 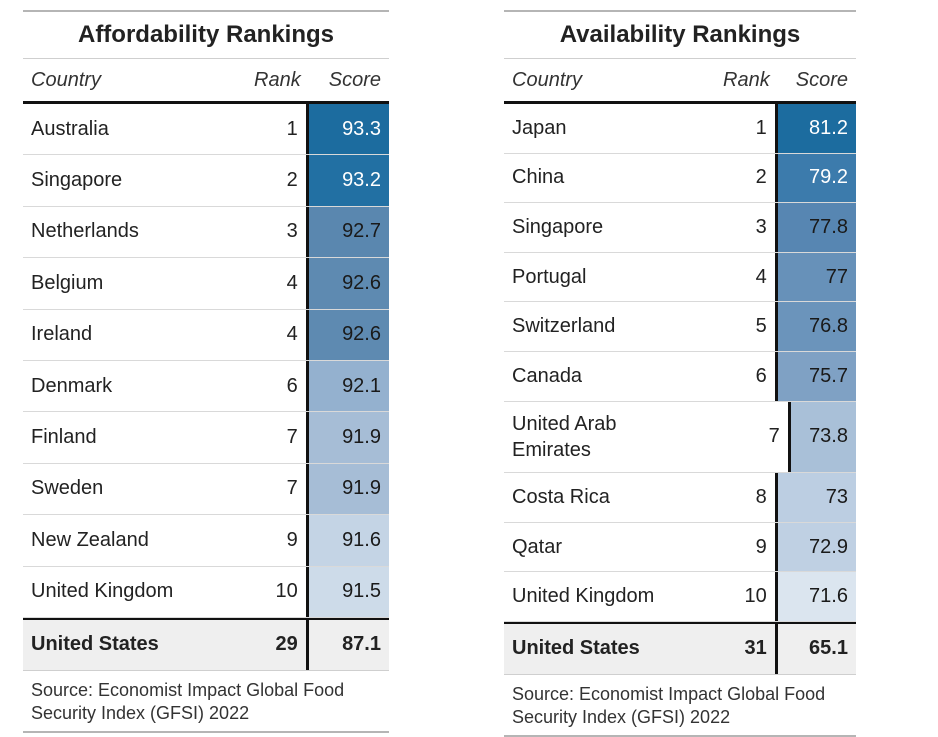 I want to click on table-row: United Kingdom 10 91.5, so click(x=206, y=592).